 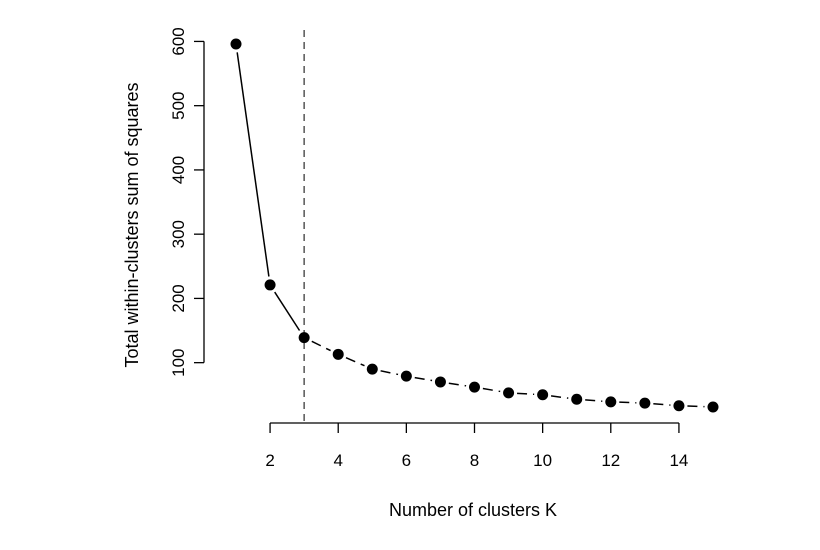 I want to click on x-tick-label: 6, so click(x=406, y=460).